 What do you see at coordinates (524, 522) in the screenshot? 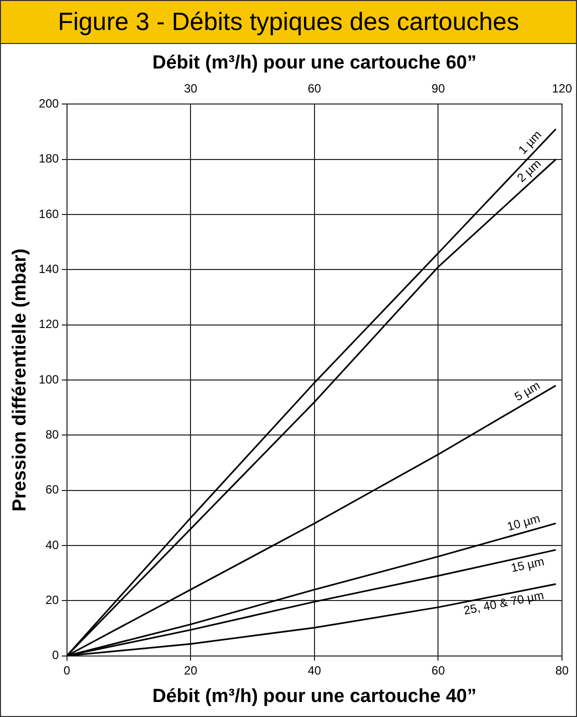
I see `text: 10 µm` at bounding box center [524, 522].